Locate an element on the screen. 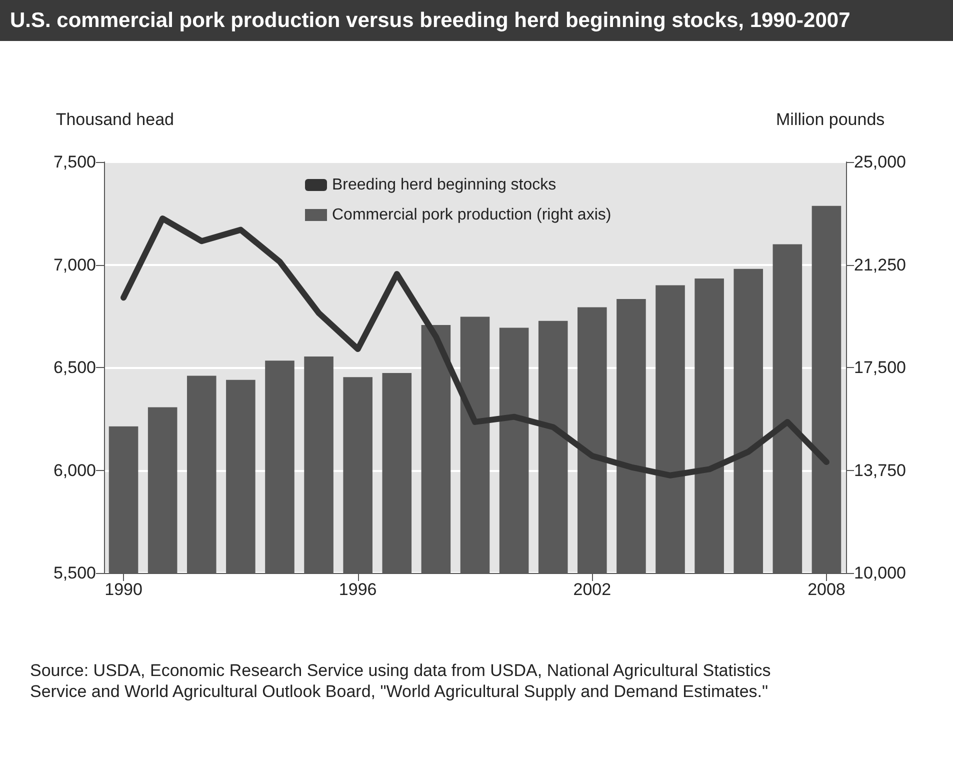 This screenshot has width=953, height=763. source-note: Source: USDA, Economic Research Service using data from USDA, National Agricultural Statistics Service and World Agricultural Outlook Board, "World Agricultural Supply and Demand Estimates." is located at coordinates (401, 681).